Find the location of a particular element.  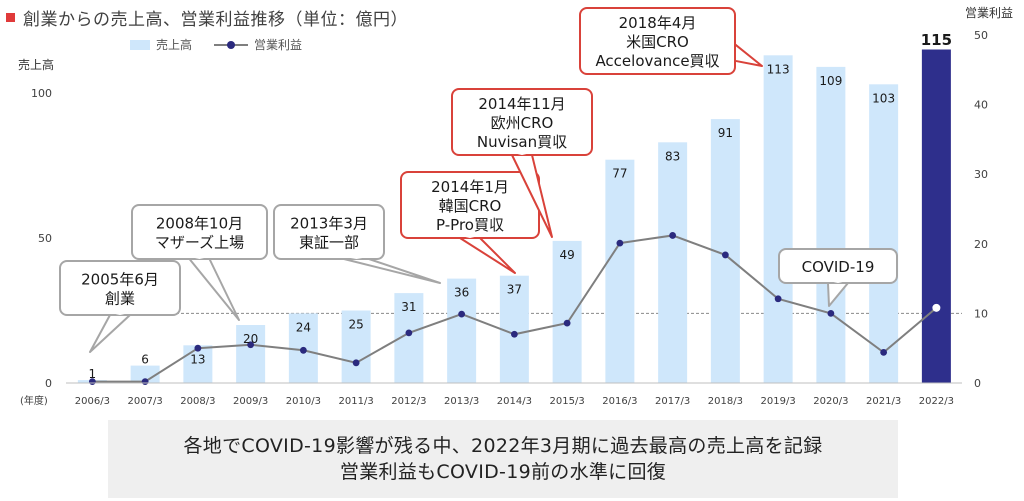

profit-point-2007/3 is located at coordinates (145, 382).